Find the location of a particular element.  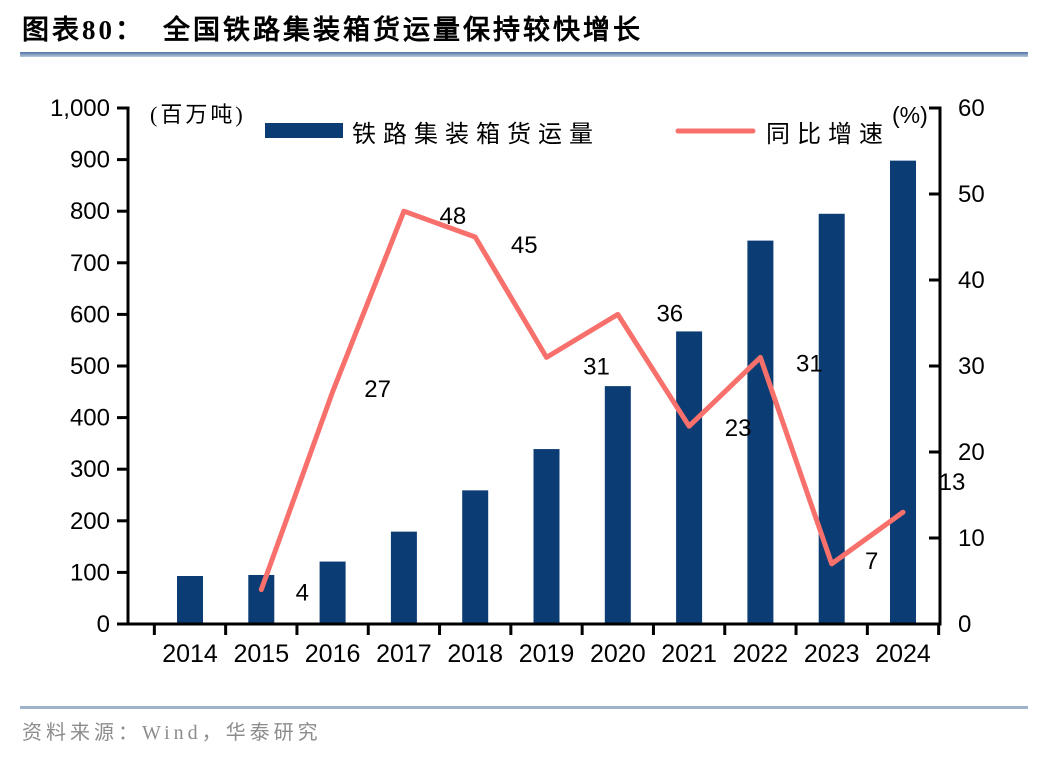

left-axis-tick-label: 100 is located at coordinates (90, 572).